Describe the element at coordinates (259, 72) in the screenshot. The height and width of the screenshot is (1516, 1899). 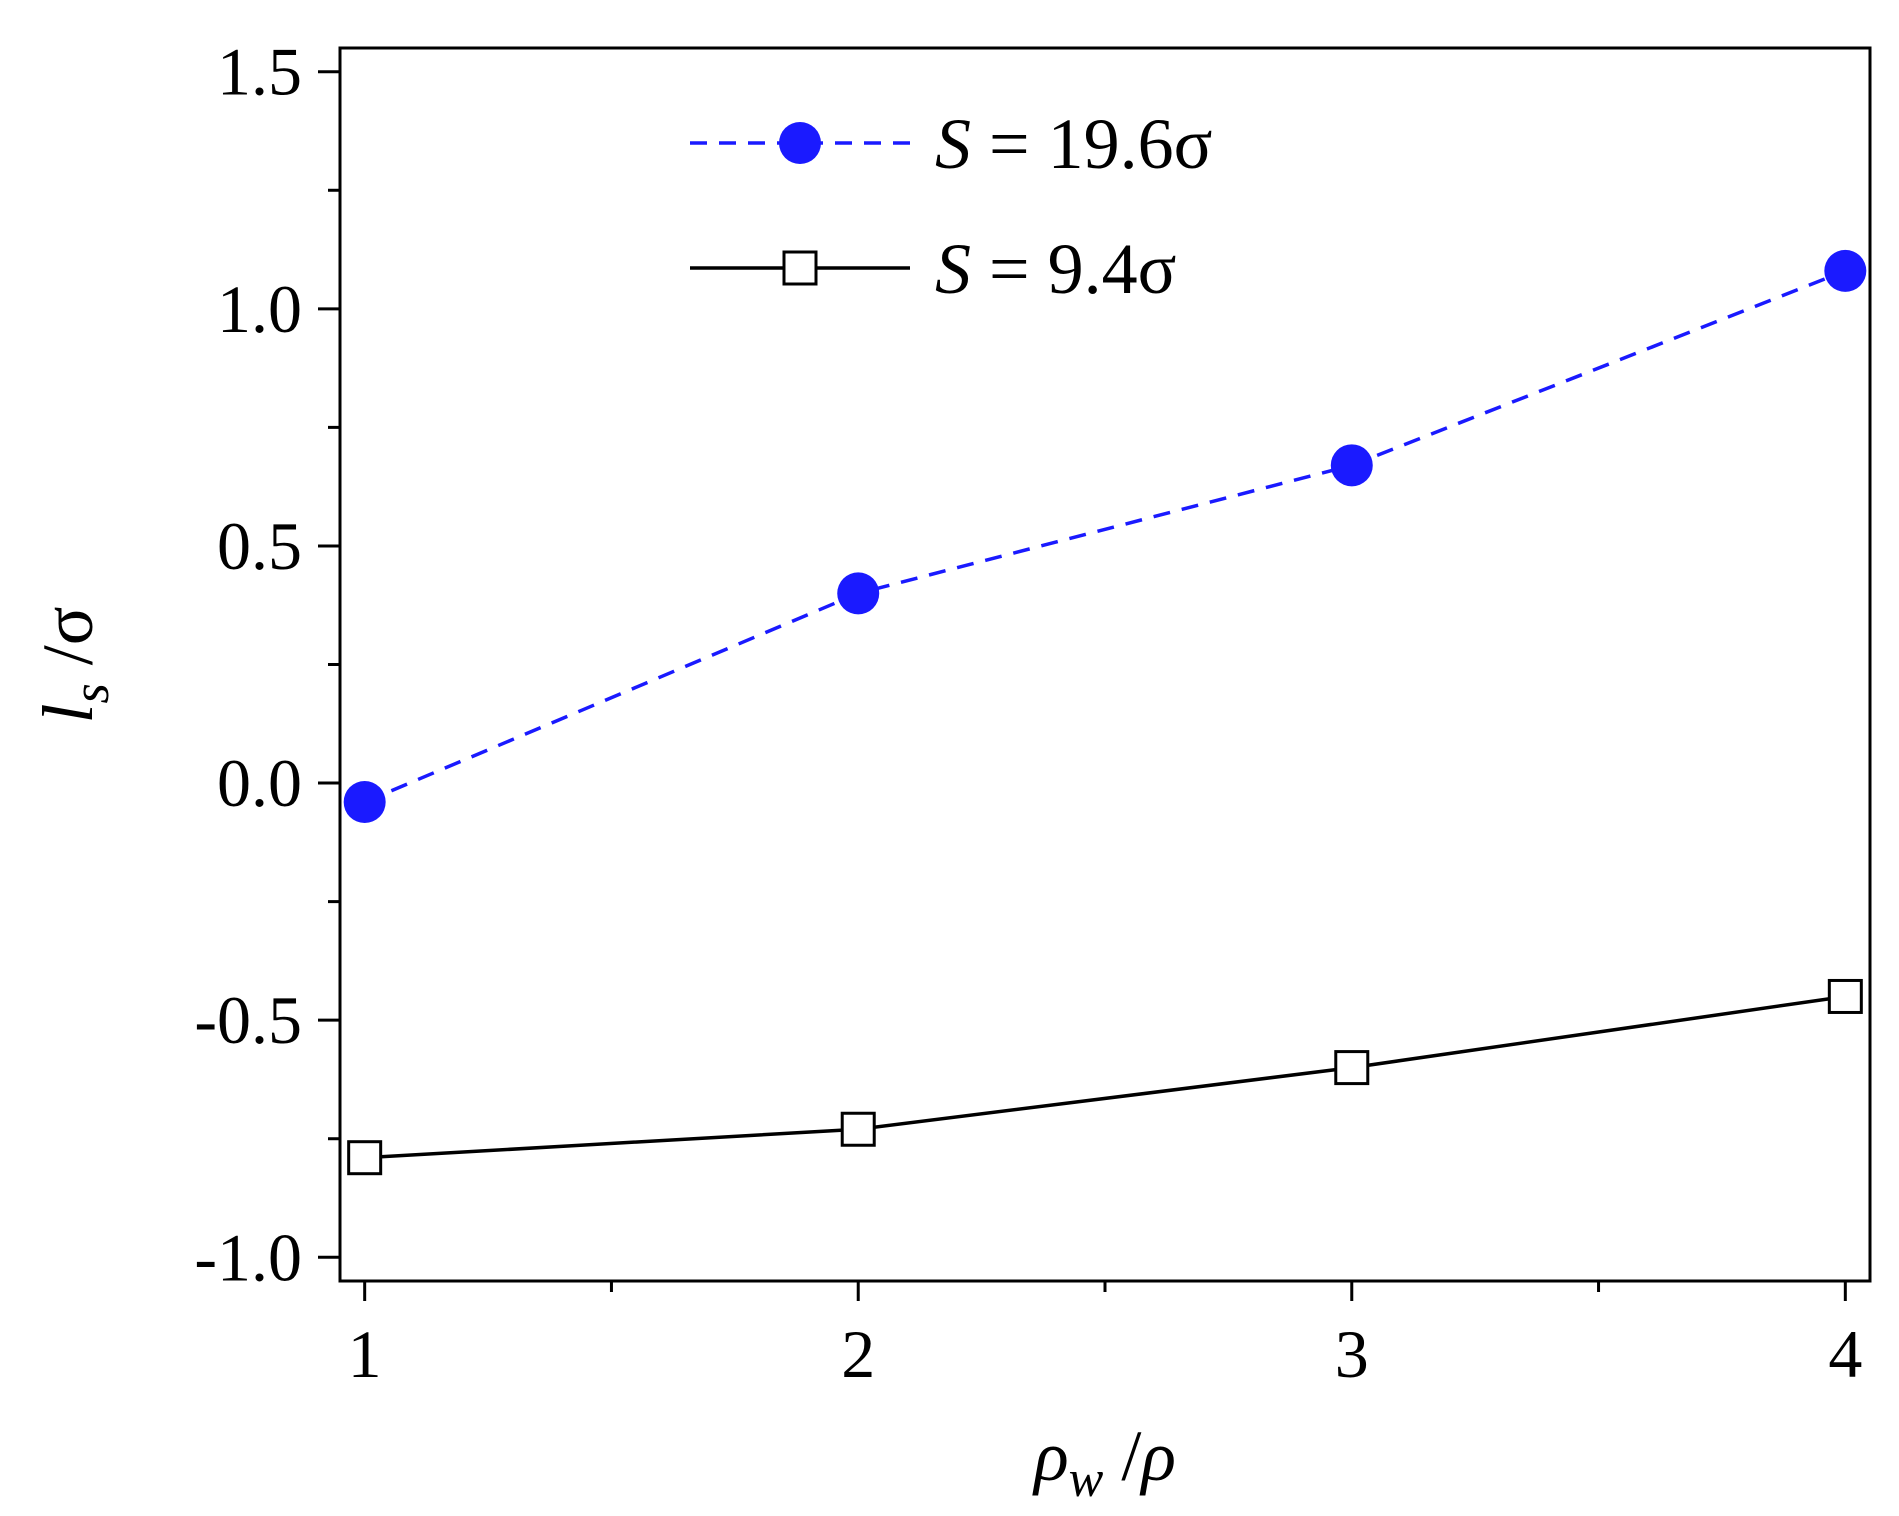
I see `y-tick-label: 1.5` at that location.